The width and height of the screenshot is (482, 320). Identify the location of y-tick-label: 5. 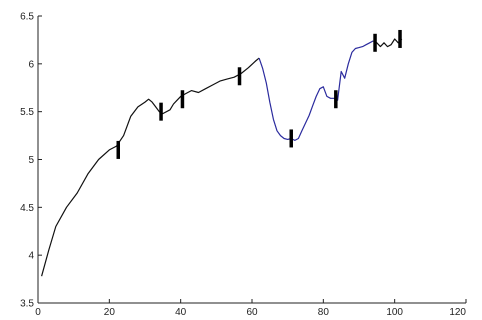
(31, 160).